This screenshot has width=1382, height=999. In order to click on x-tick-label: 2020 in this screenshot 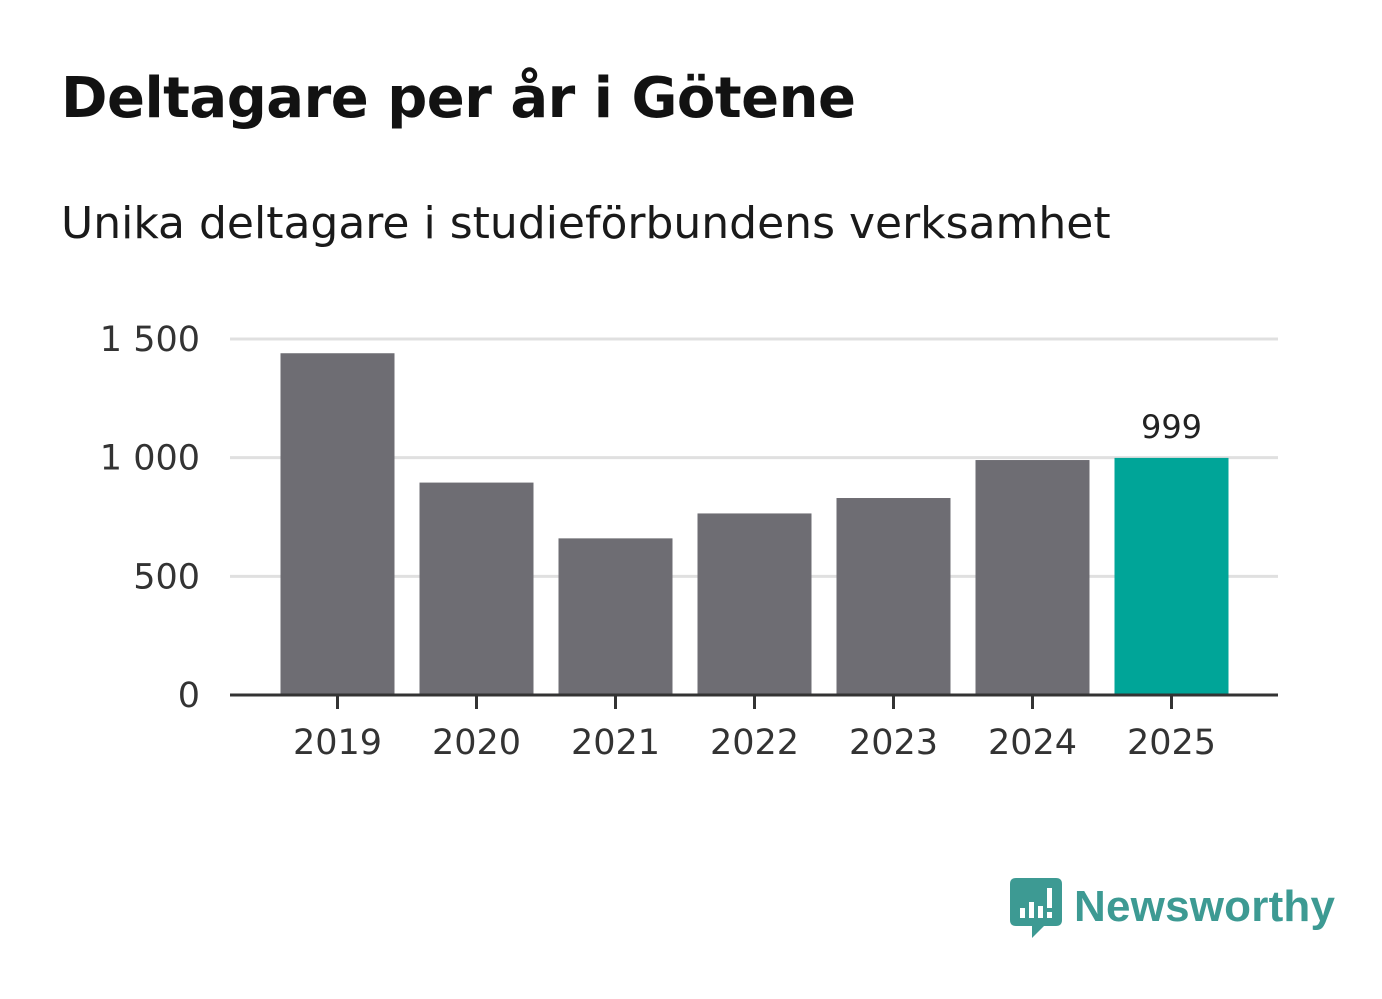, I will do `click(476, 743)`.